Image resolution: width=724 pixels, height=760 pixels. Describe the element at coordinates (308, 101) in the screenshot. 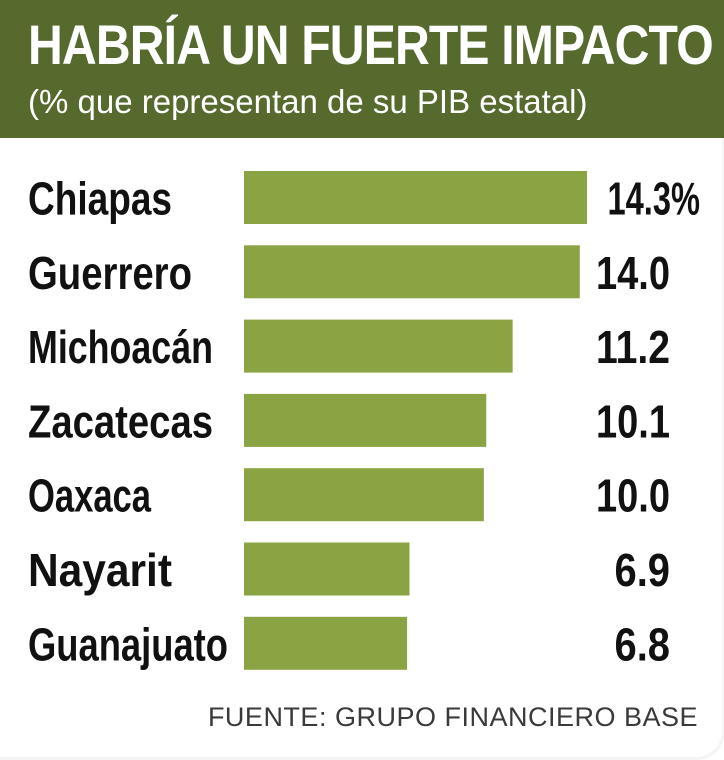

I see `chart-subtitle: (% que representan de su PIB estatal)` at that location.